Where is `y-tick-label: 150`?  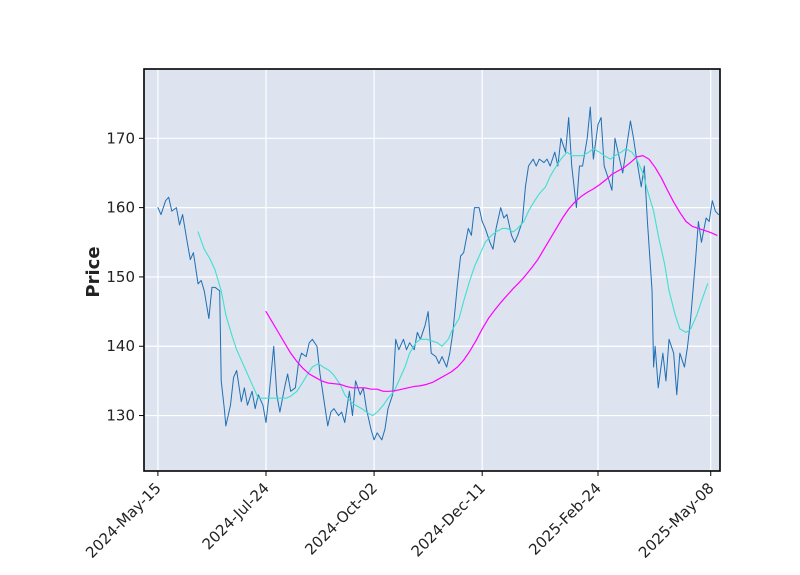
y-tick-label: 150 is located at coordinates (120, 277).